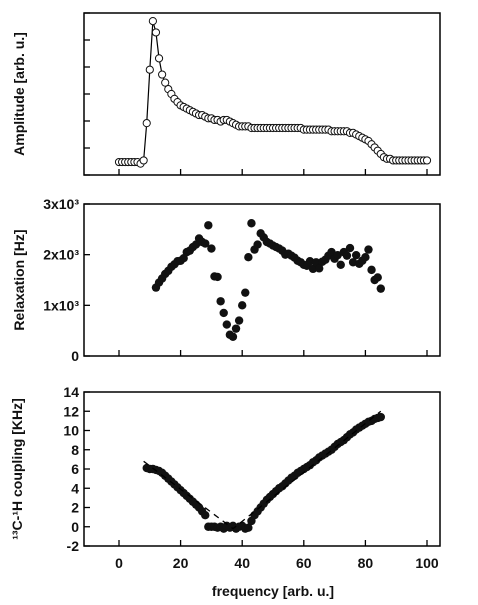  What do you see at coordinates (75, 469) in the screenshot?
I see `y-tick-label: 6` at bounding box center [75, 469].